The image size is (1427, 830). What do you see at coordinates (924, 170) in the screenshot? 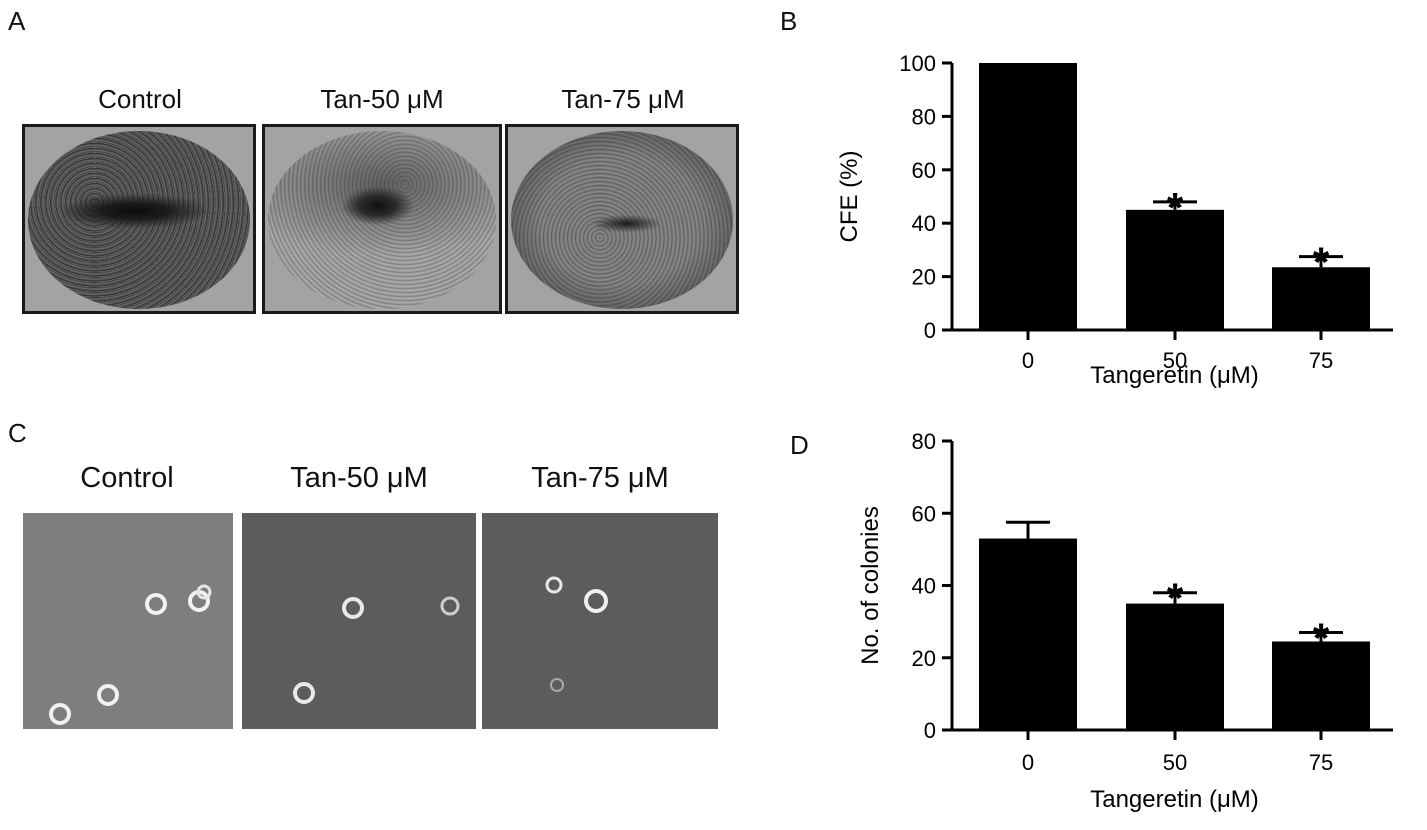
I see `chart-b-y-tick-label: 60` at bounding box center [924, 170].